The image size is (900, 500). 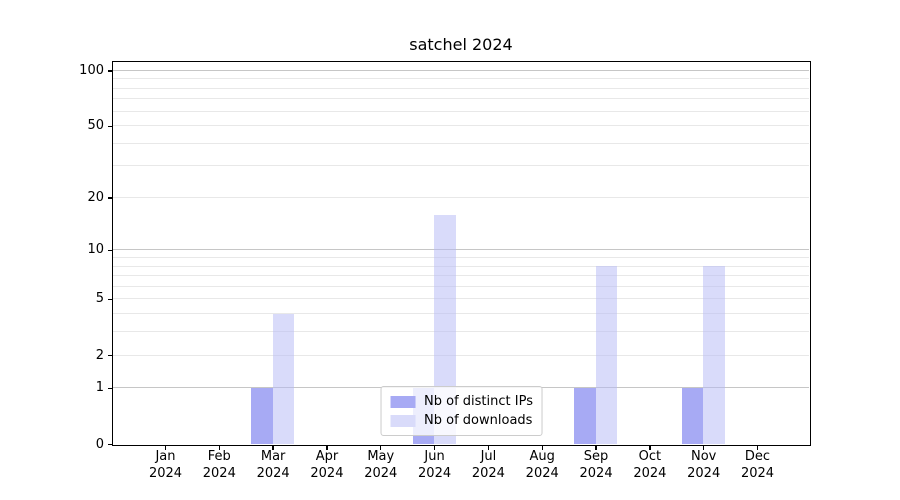 I want to click on x-tick-label: May 2024, so click(x=381, y=465).